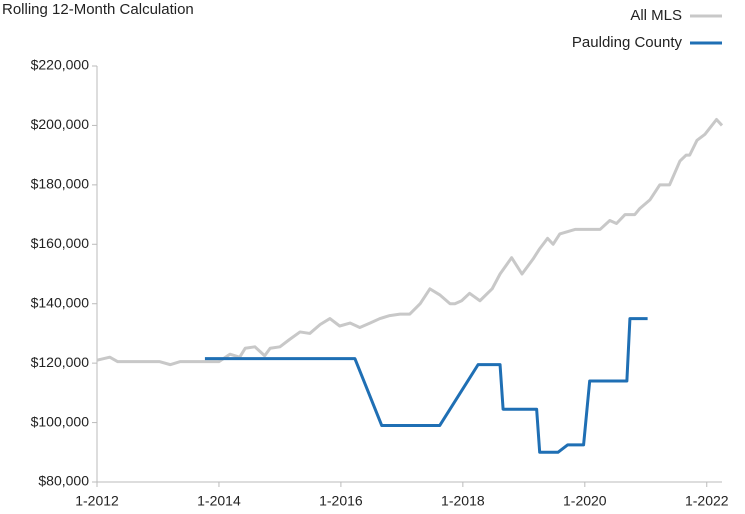 This screenshot has height=514, width=745. What do you see at coordinates (60, 124) in the screenshot?
I see `y-tick-label: $200,000` at bounding box center [60, 124].